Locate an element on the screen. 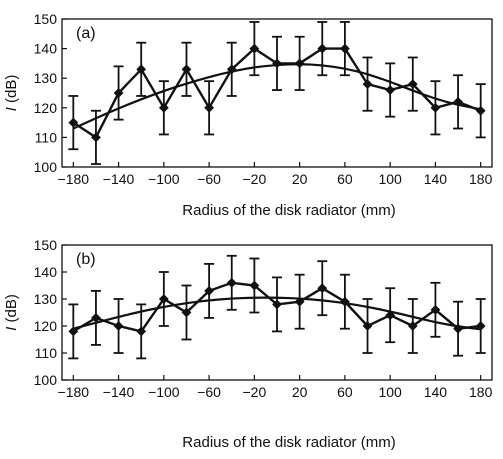 This screenshot has height=459, width=503. panel-label: (a) is located at coordinates (86, 33).